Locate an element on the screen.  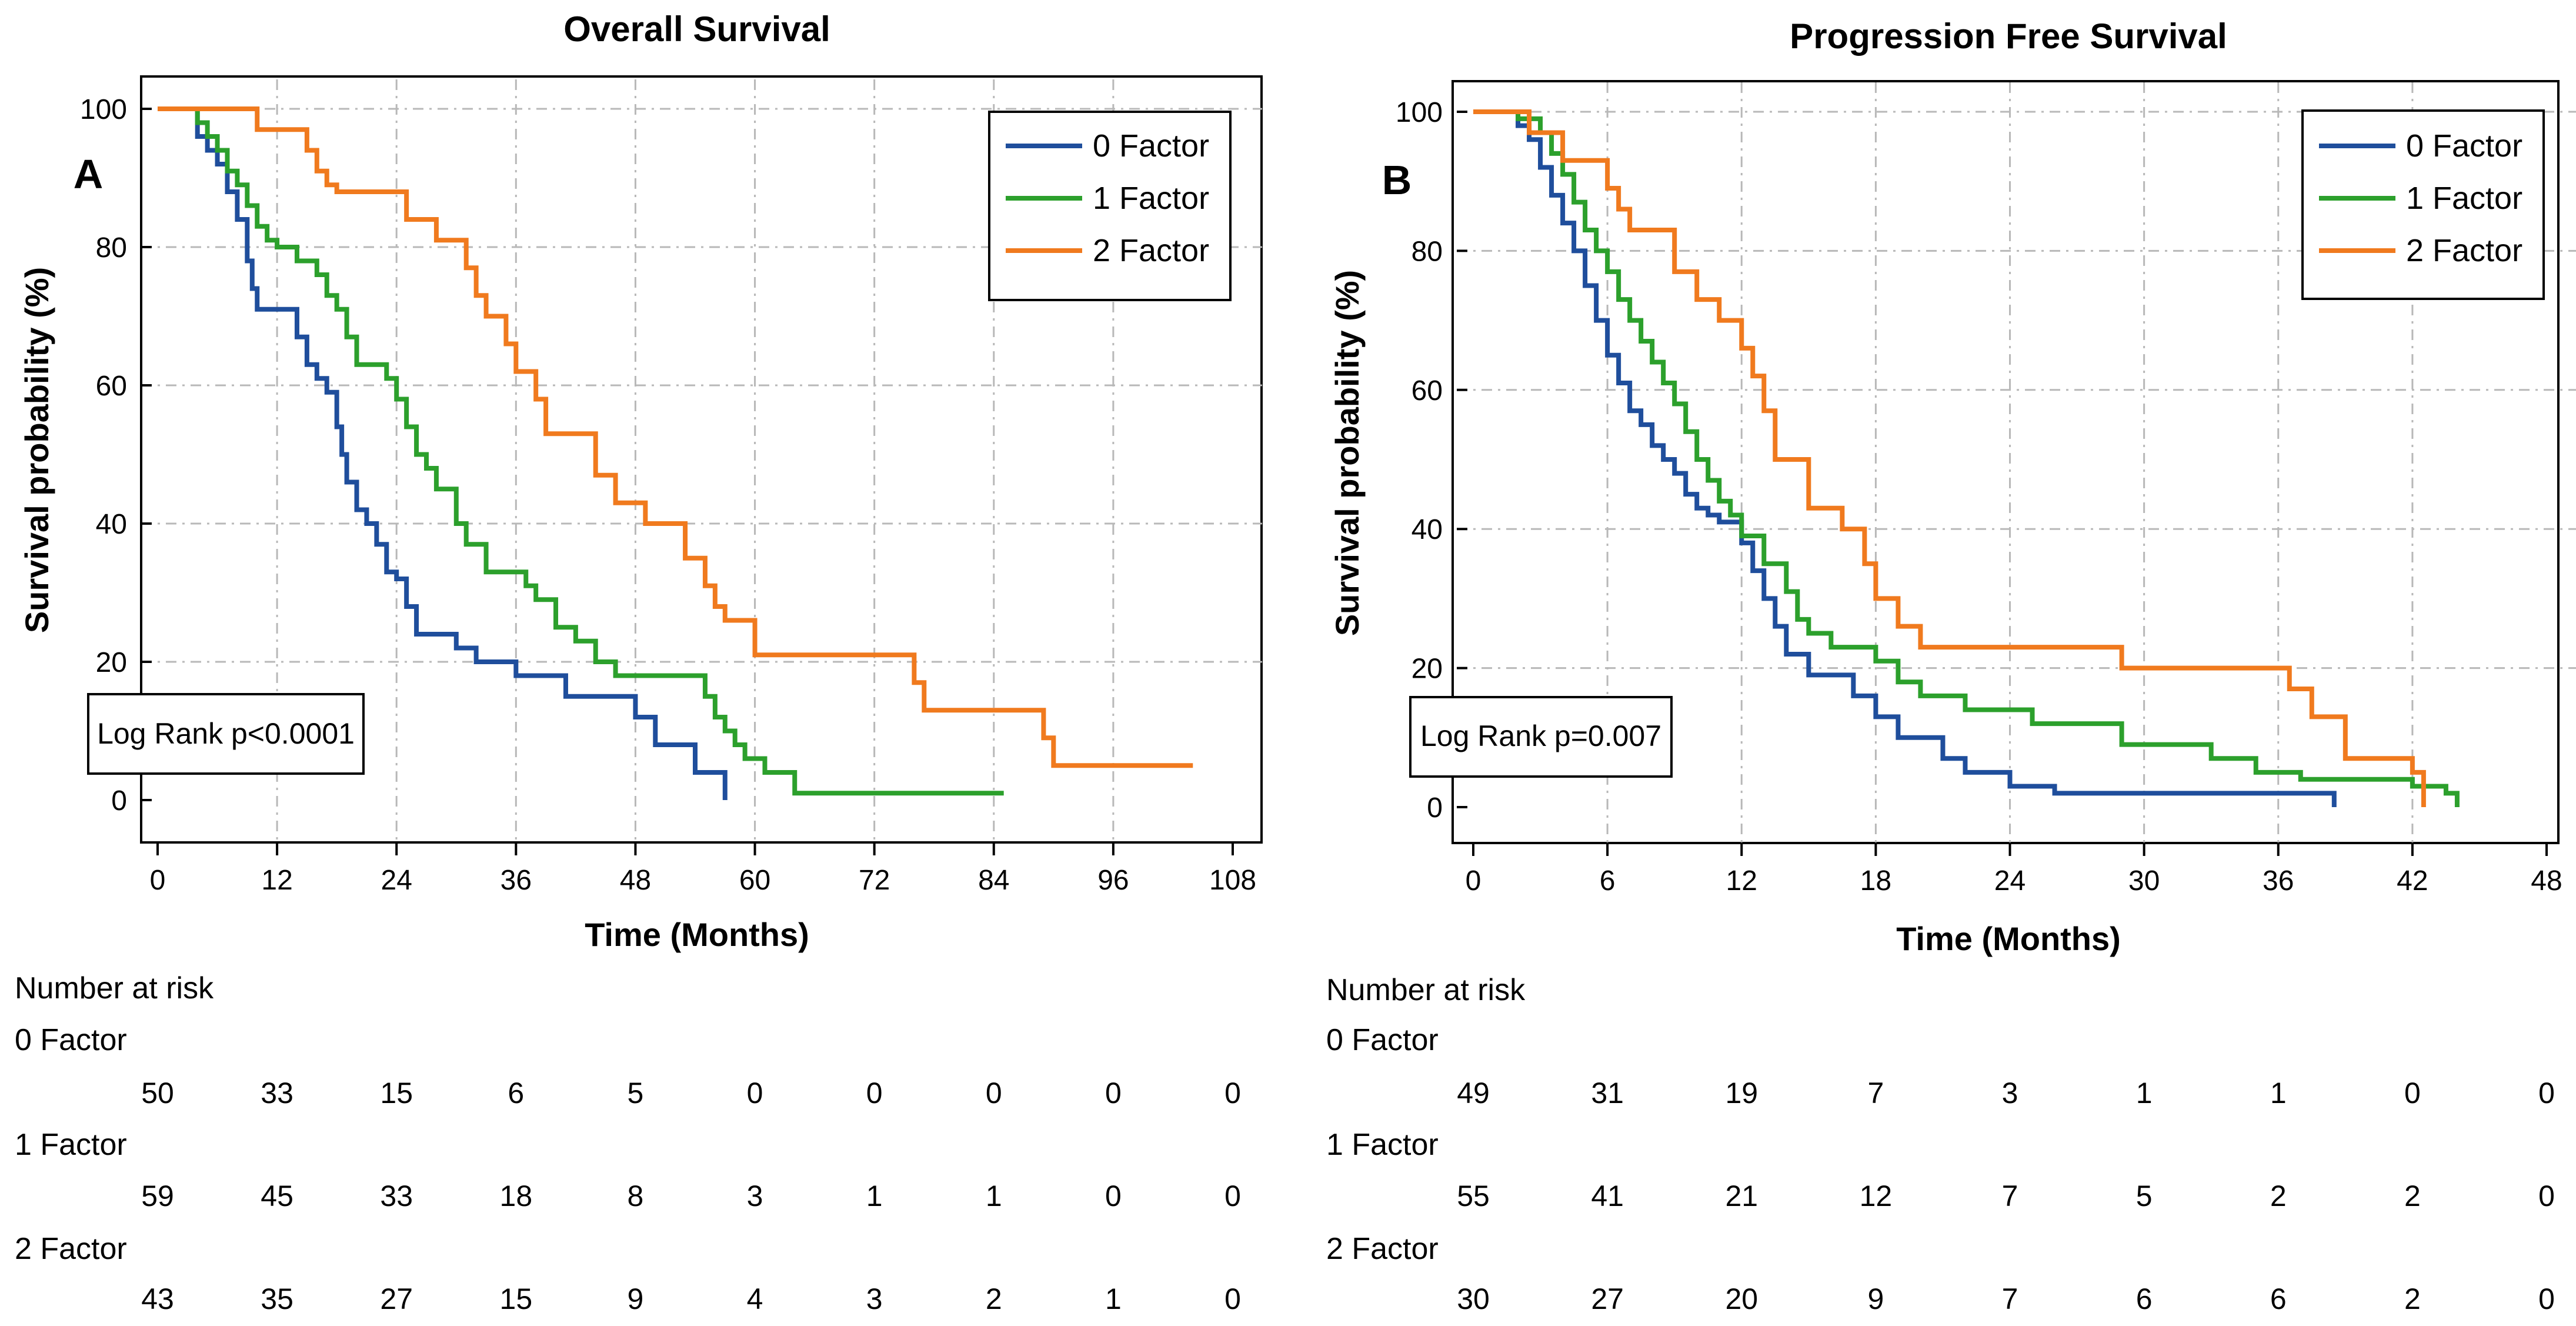
x-tick-label-6: 6 is located at coordinates (1608, 881).